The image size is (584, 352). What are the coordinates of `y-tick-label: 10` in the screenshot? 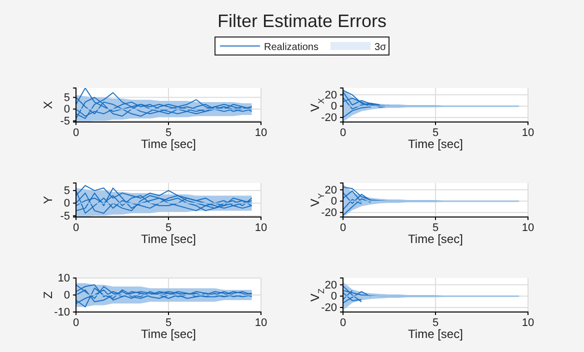 It's located at (64, 278).